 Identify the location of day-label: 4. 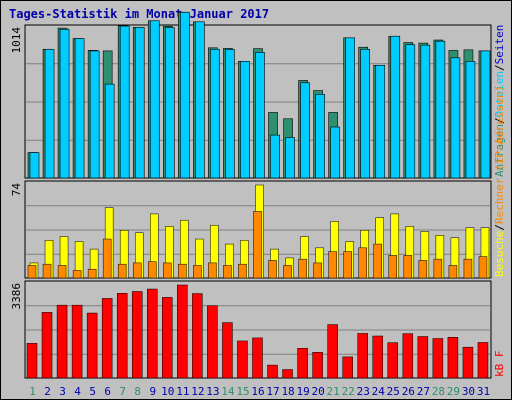
(77, 391).